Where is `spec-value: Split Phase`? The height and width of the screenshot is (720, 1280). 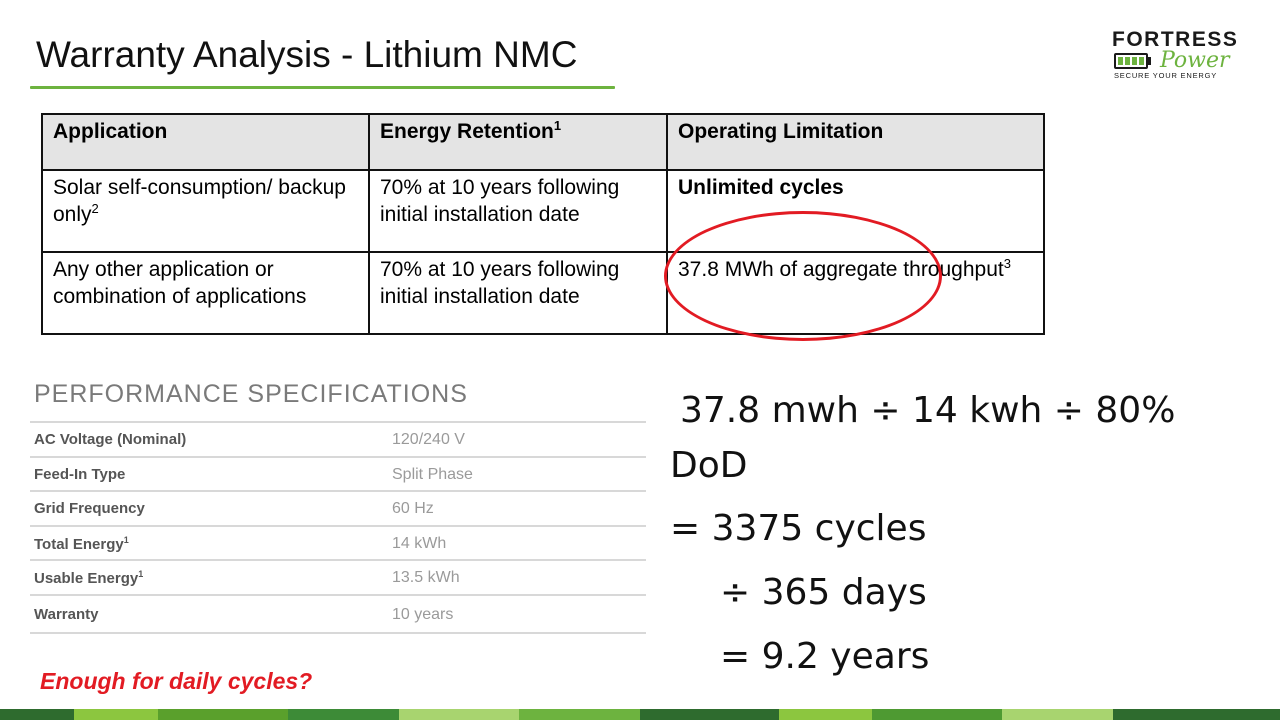
spec-value: Split Phase is located at coordinates (432, 474).